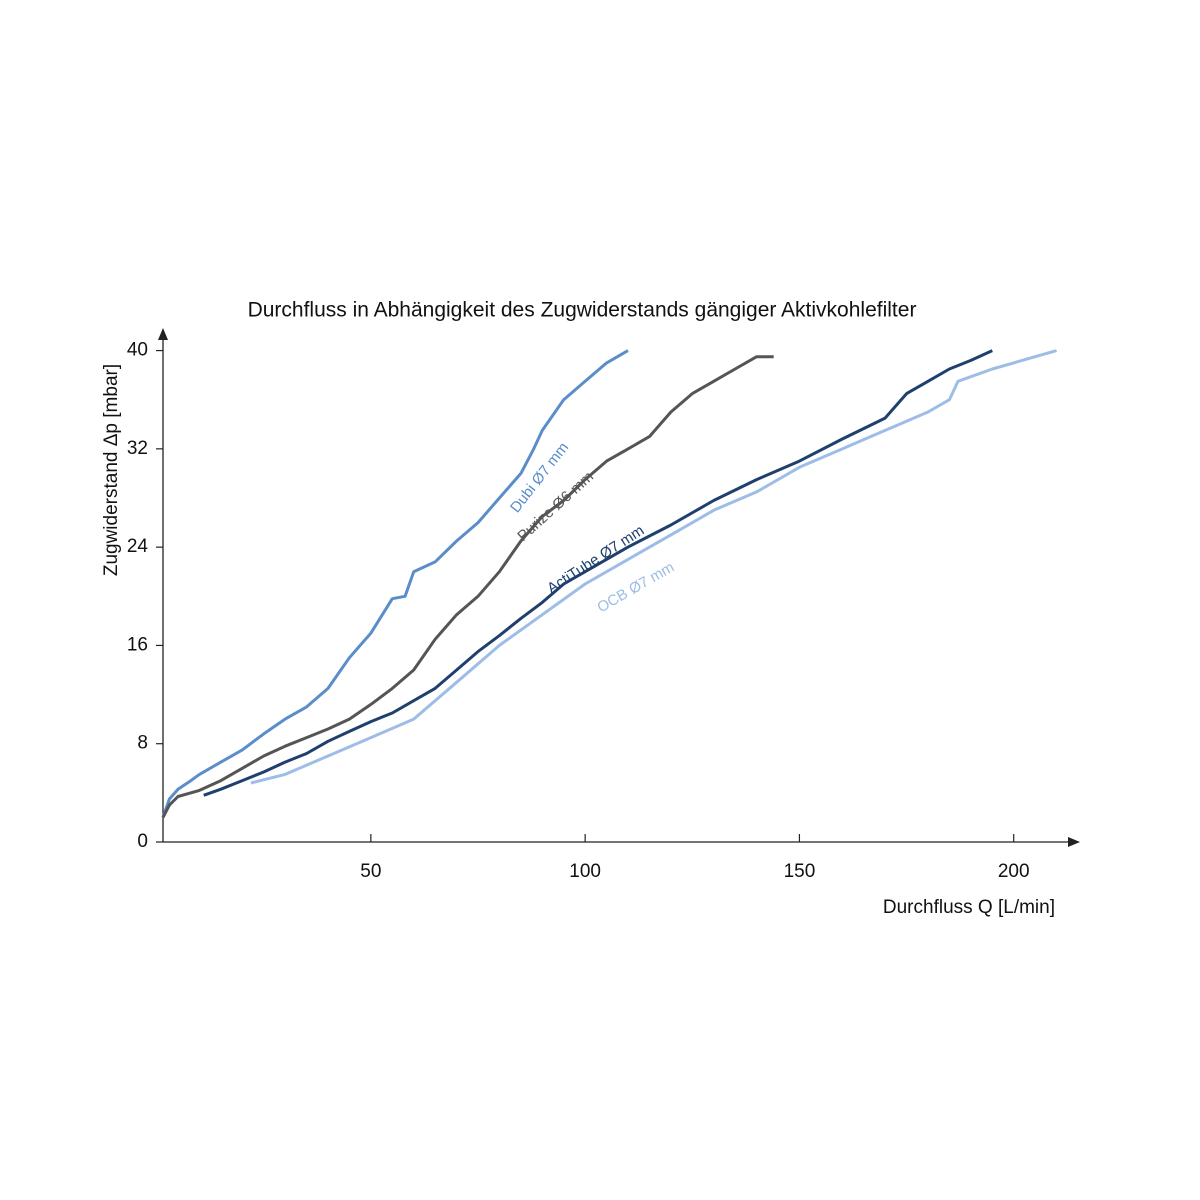 This screenshot has width=1200, height=1200. I want to click on x-tick-label: 200, so click(1014, 871).